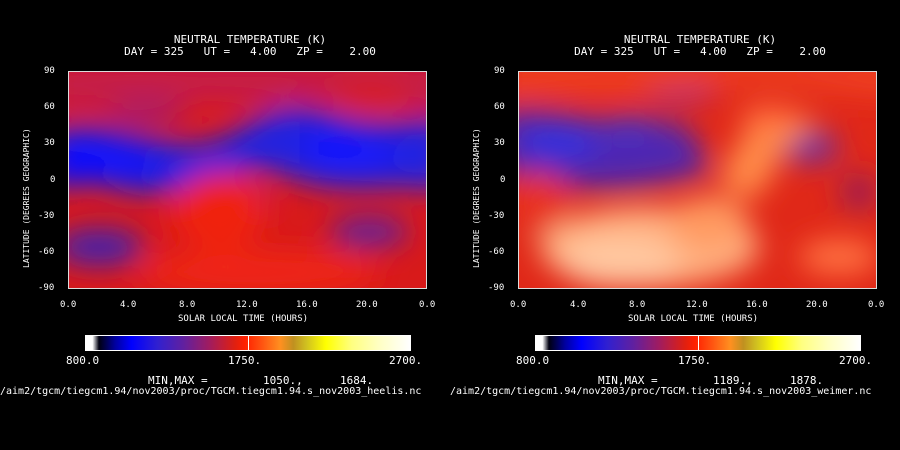  Describe the element at coordinates (578, 305) in the screenshot. I see `right-xtick: 4.0` at that location.